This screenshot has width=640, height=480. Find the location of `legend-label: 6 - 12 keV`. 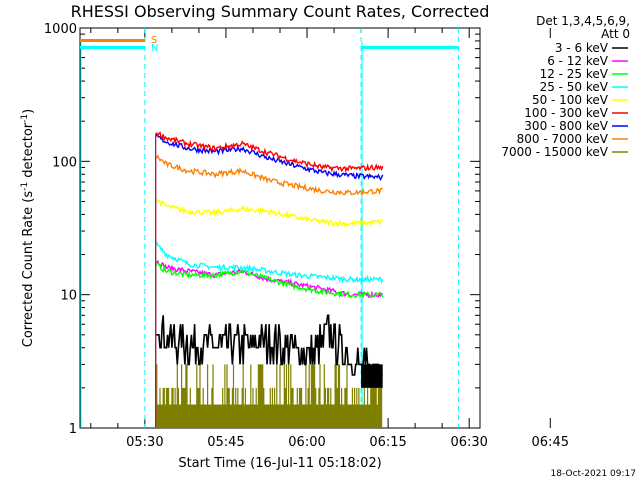

legend-label: 6 - 12 keV is located at coordinates (578, 61).